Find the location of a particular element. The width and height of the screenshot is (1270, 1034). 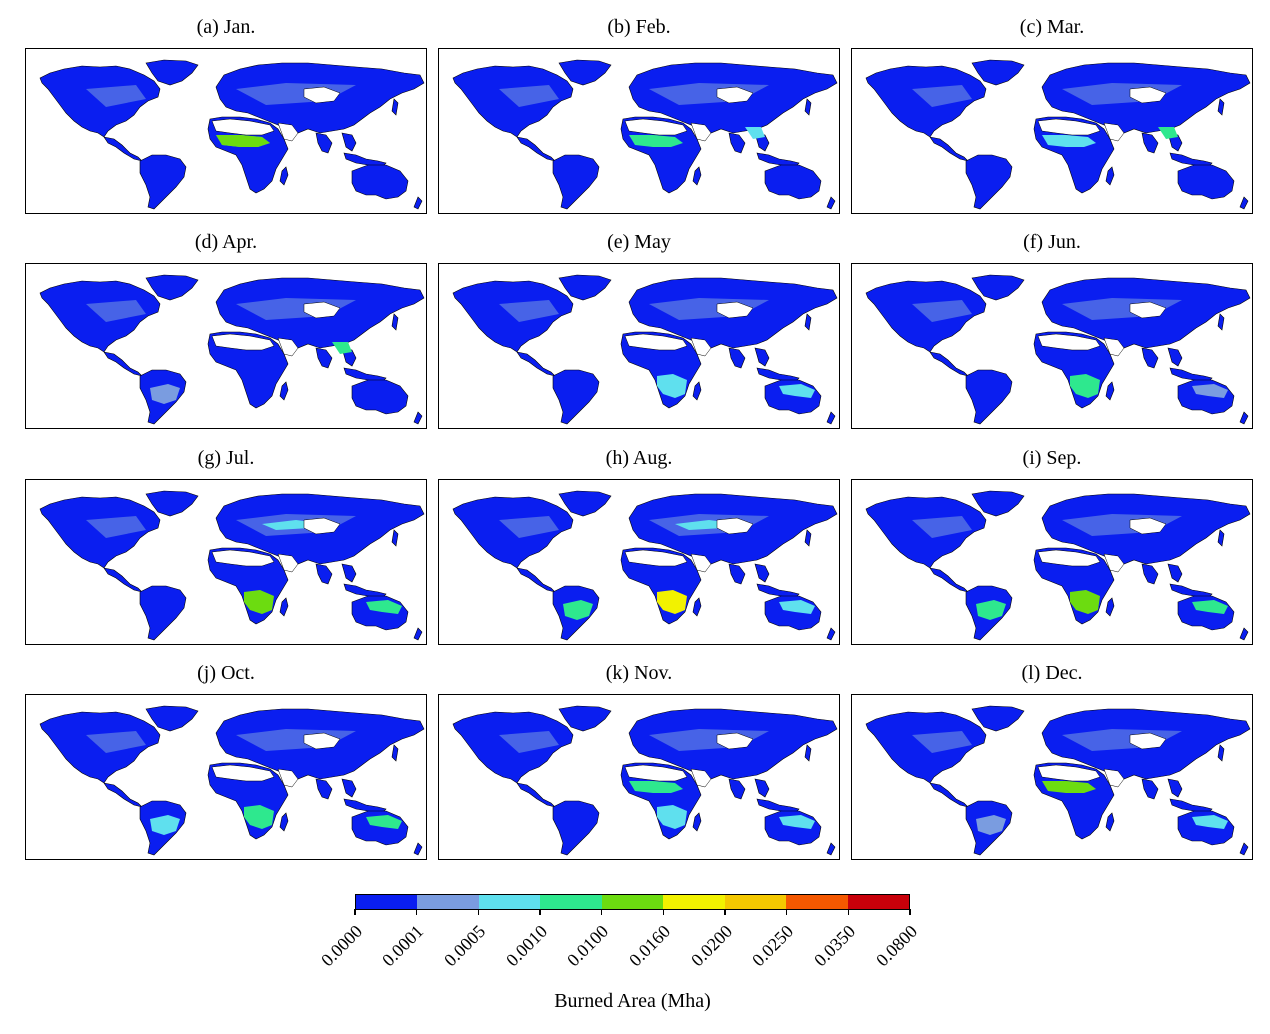

panel-title: (b) Feb. is located at coordinates (639, 27).